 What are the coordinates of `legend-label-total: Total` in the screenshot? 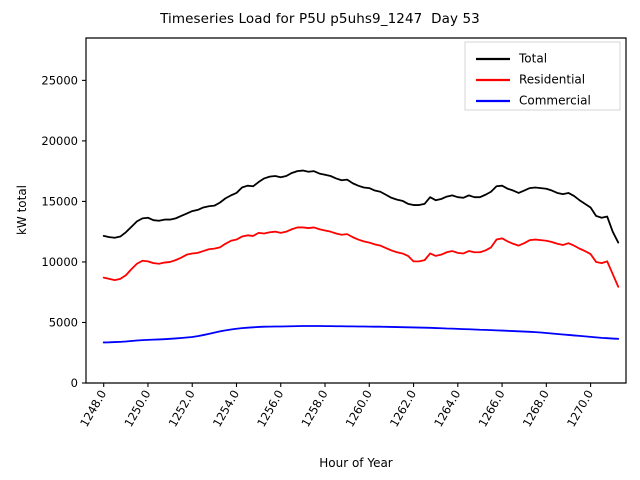 It's located at (532, 59).